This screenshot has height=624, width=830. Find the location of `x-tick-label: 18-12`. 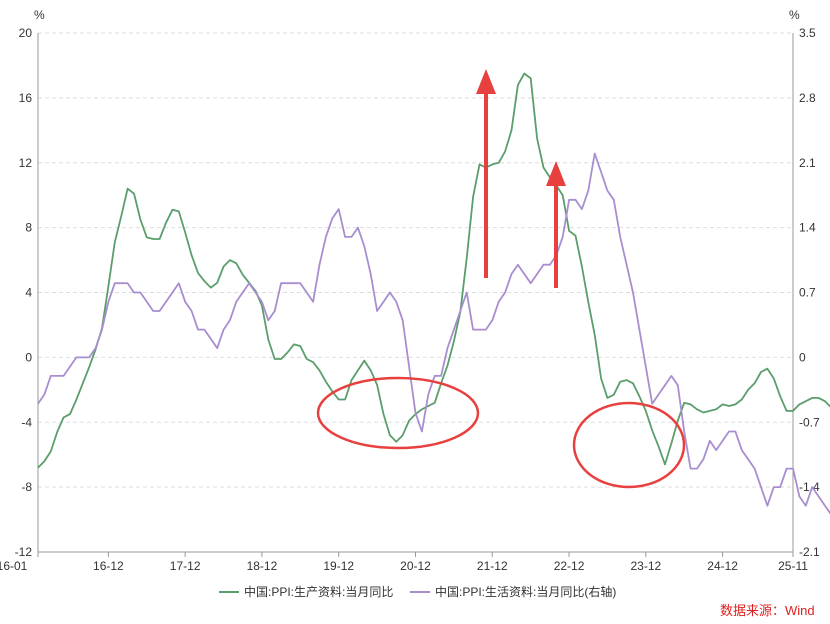

x-tick-label: 18-12 is located at coordinates (262, 566).